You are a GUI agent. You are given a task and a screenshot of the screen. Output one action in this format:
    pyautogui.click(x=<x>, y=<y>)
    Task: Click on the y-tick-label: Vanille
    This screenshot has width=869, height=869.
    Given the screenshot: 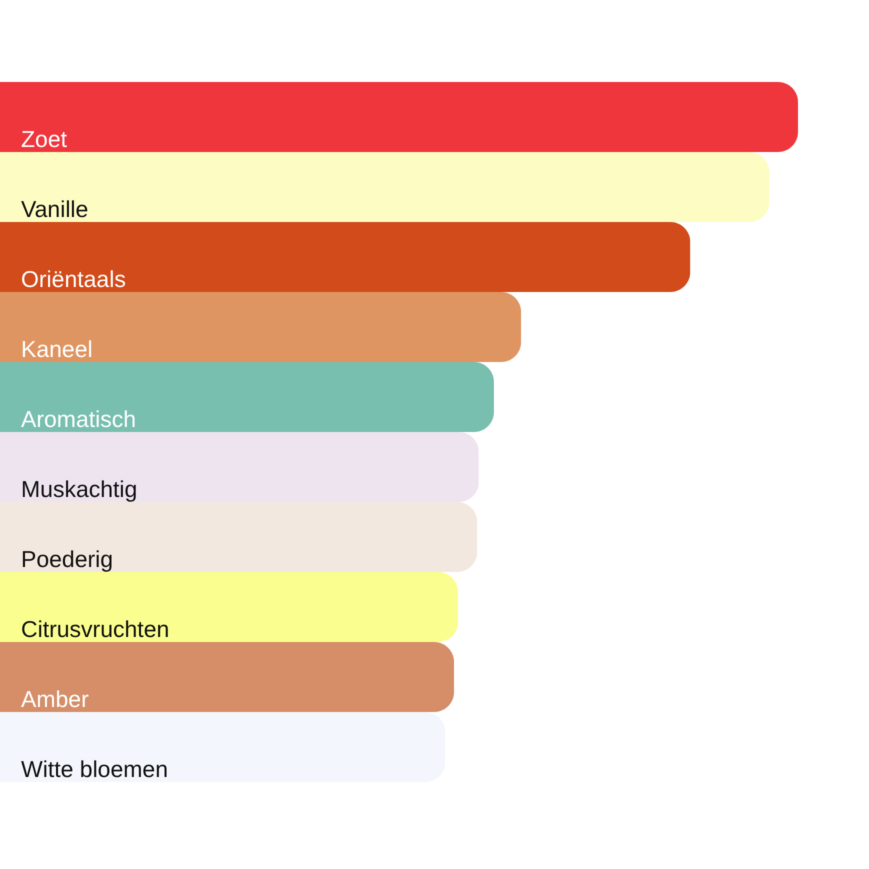 What is the action you would take?
    pyautogui.click(x=54, y=209)
    